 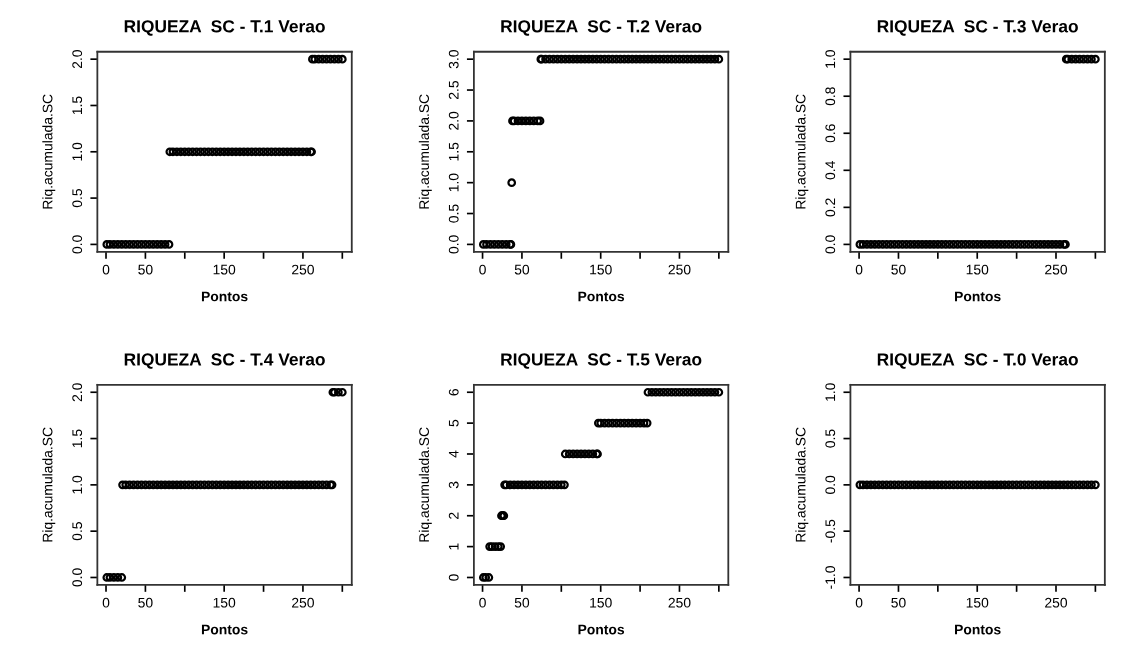 What do you see at coordinates (453, 546) in the screenshot?
I see `y-tick-label: 1` at bounding box center [453, 546].